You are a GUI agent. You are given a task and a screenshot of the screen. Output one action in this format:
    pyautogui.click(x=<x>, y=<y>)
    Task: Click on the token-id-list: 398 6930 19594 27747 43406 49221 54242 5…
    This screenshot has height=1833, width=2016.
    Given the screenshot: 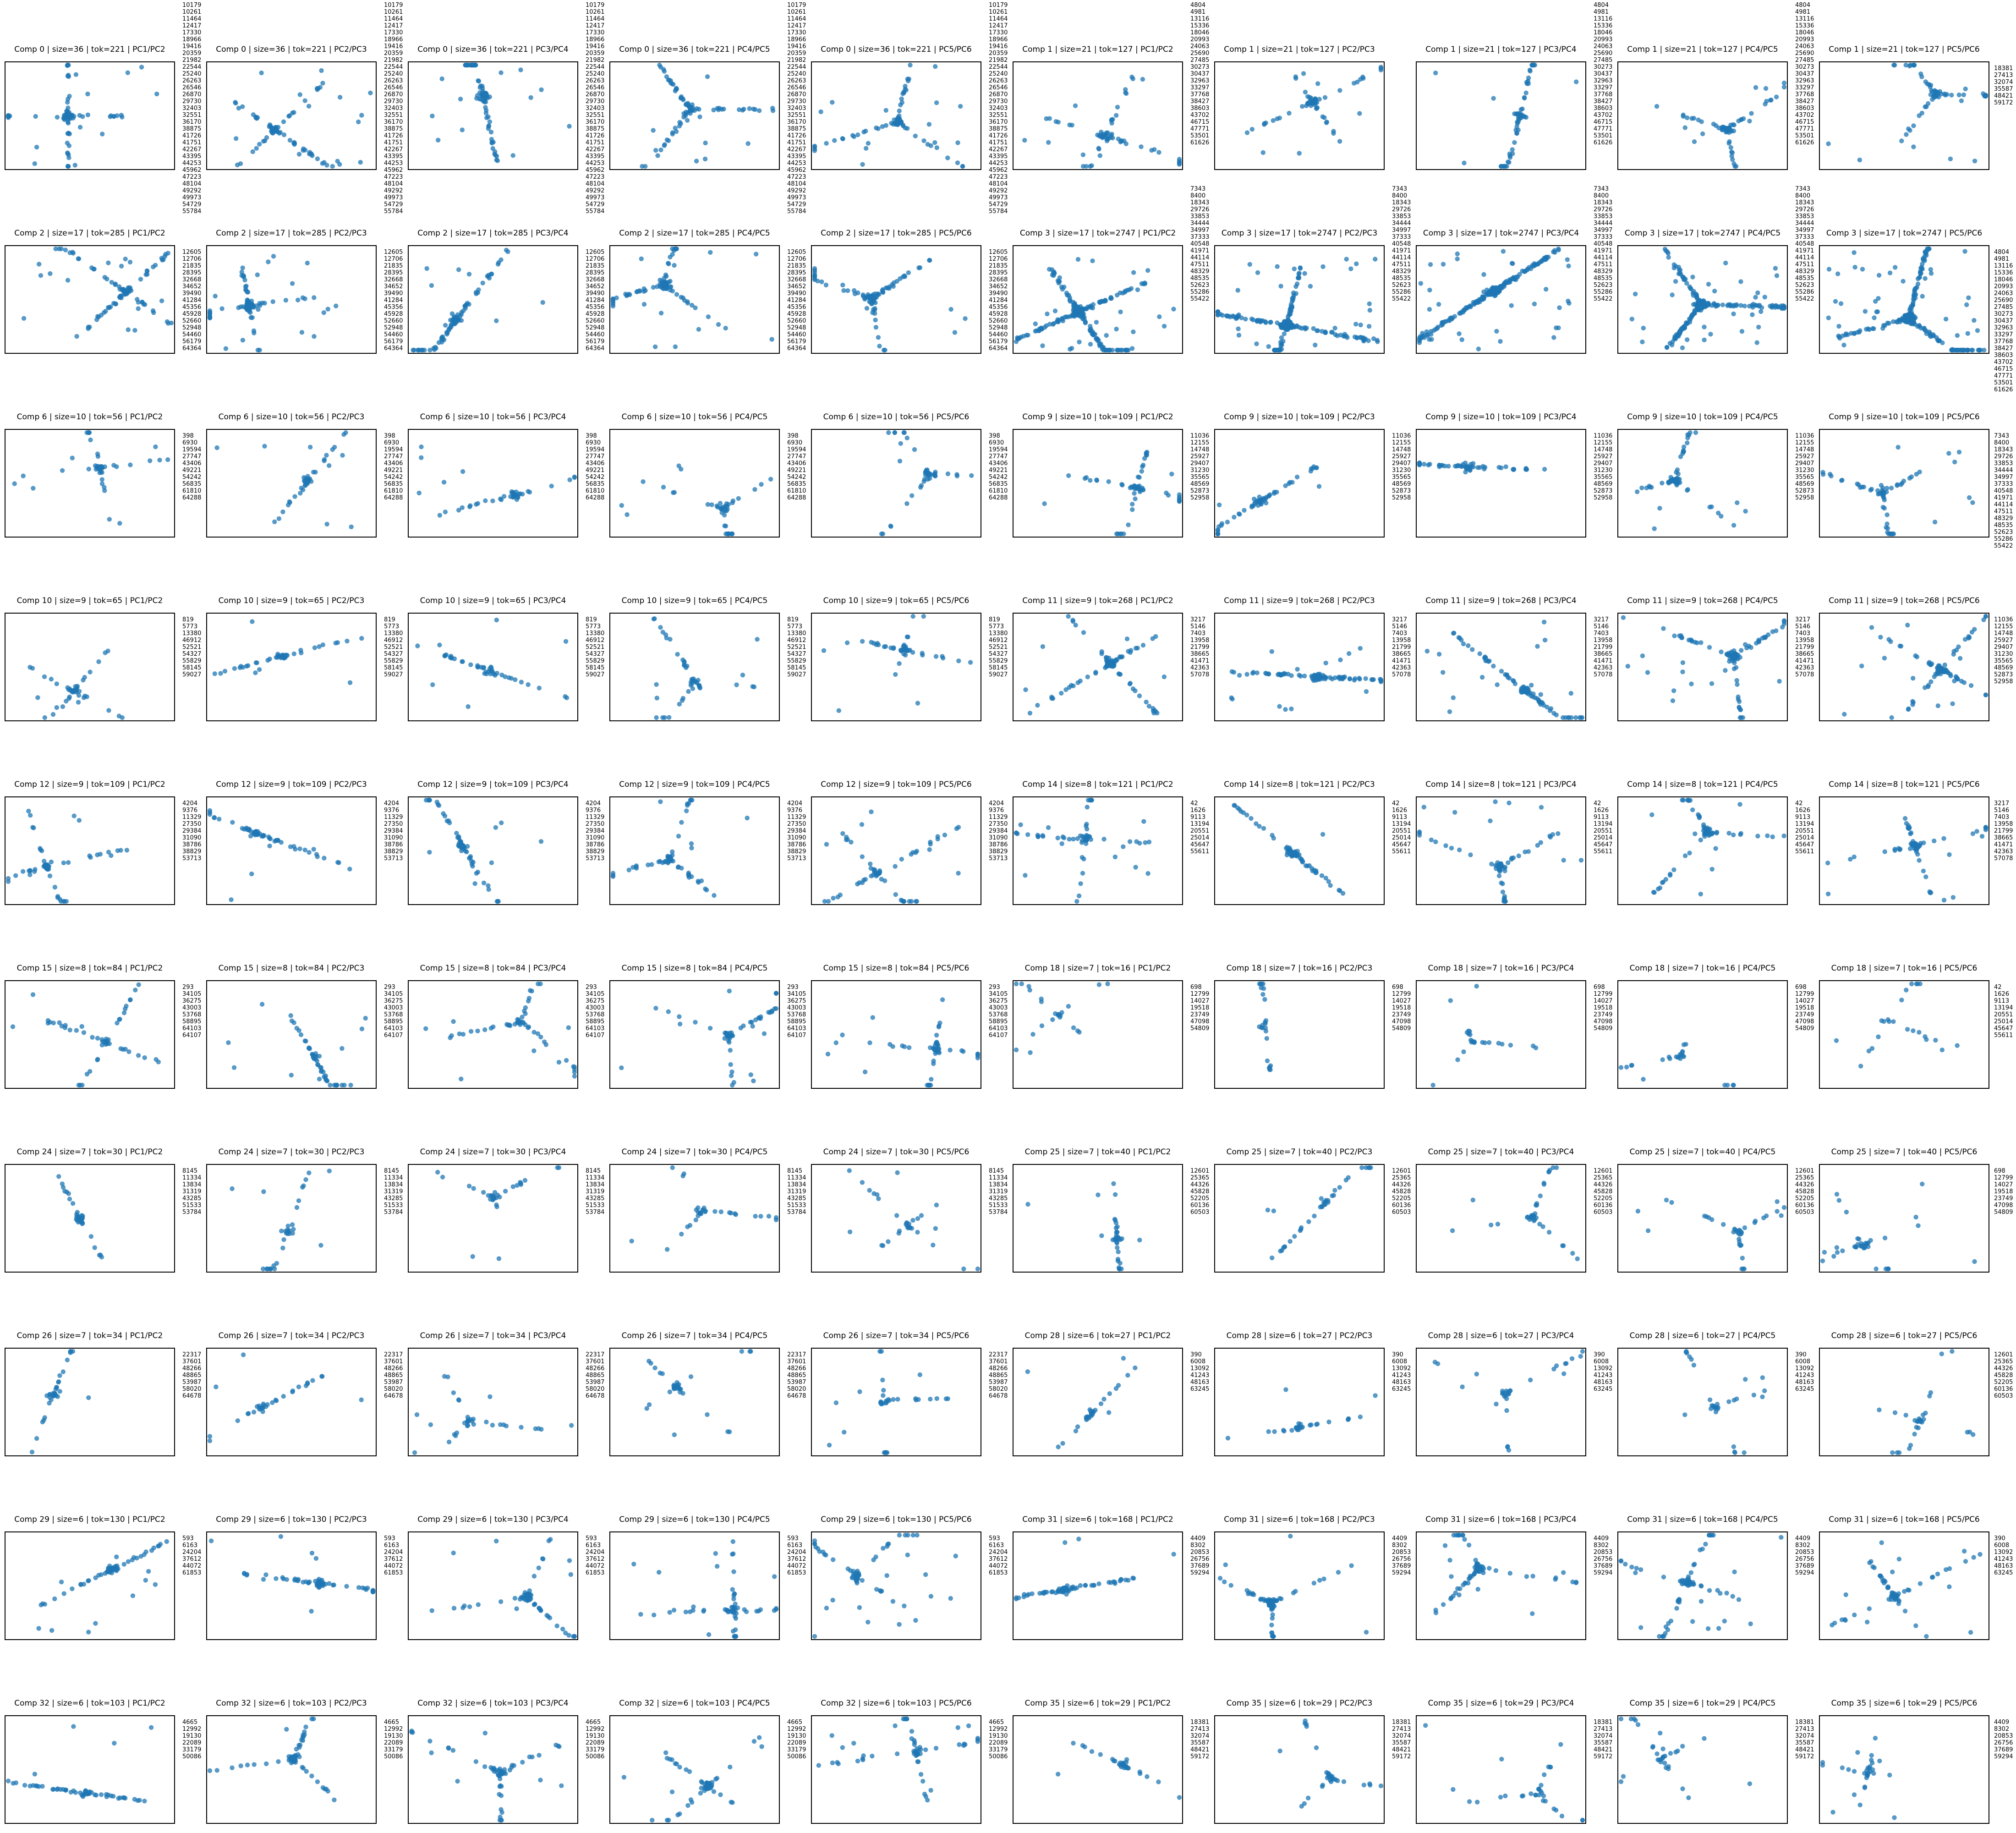 What is the action you would take?
    pyautogui.click(x=595, y=467)
    